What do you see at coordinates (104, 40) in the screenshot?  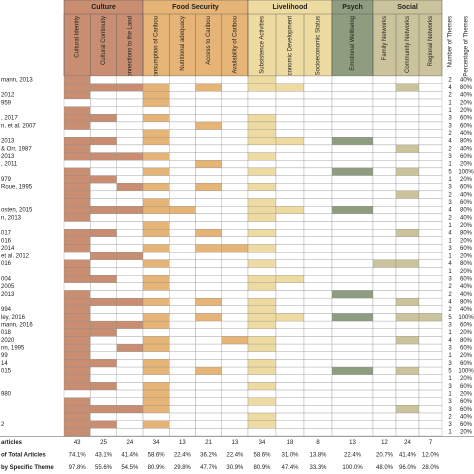 I see `column-header: Cultural Continuity` at bounding box center [104, 40].